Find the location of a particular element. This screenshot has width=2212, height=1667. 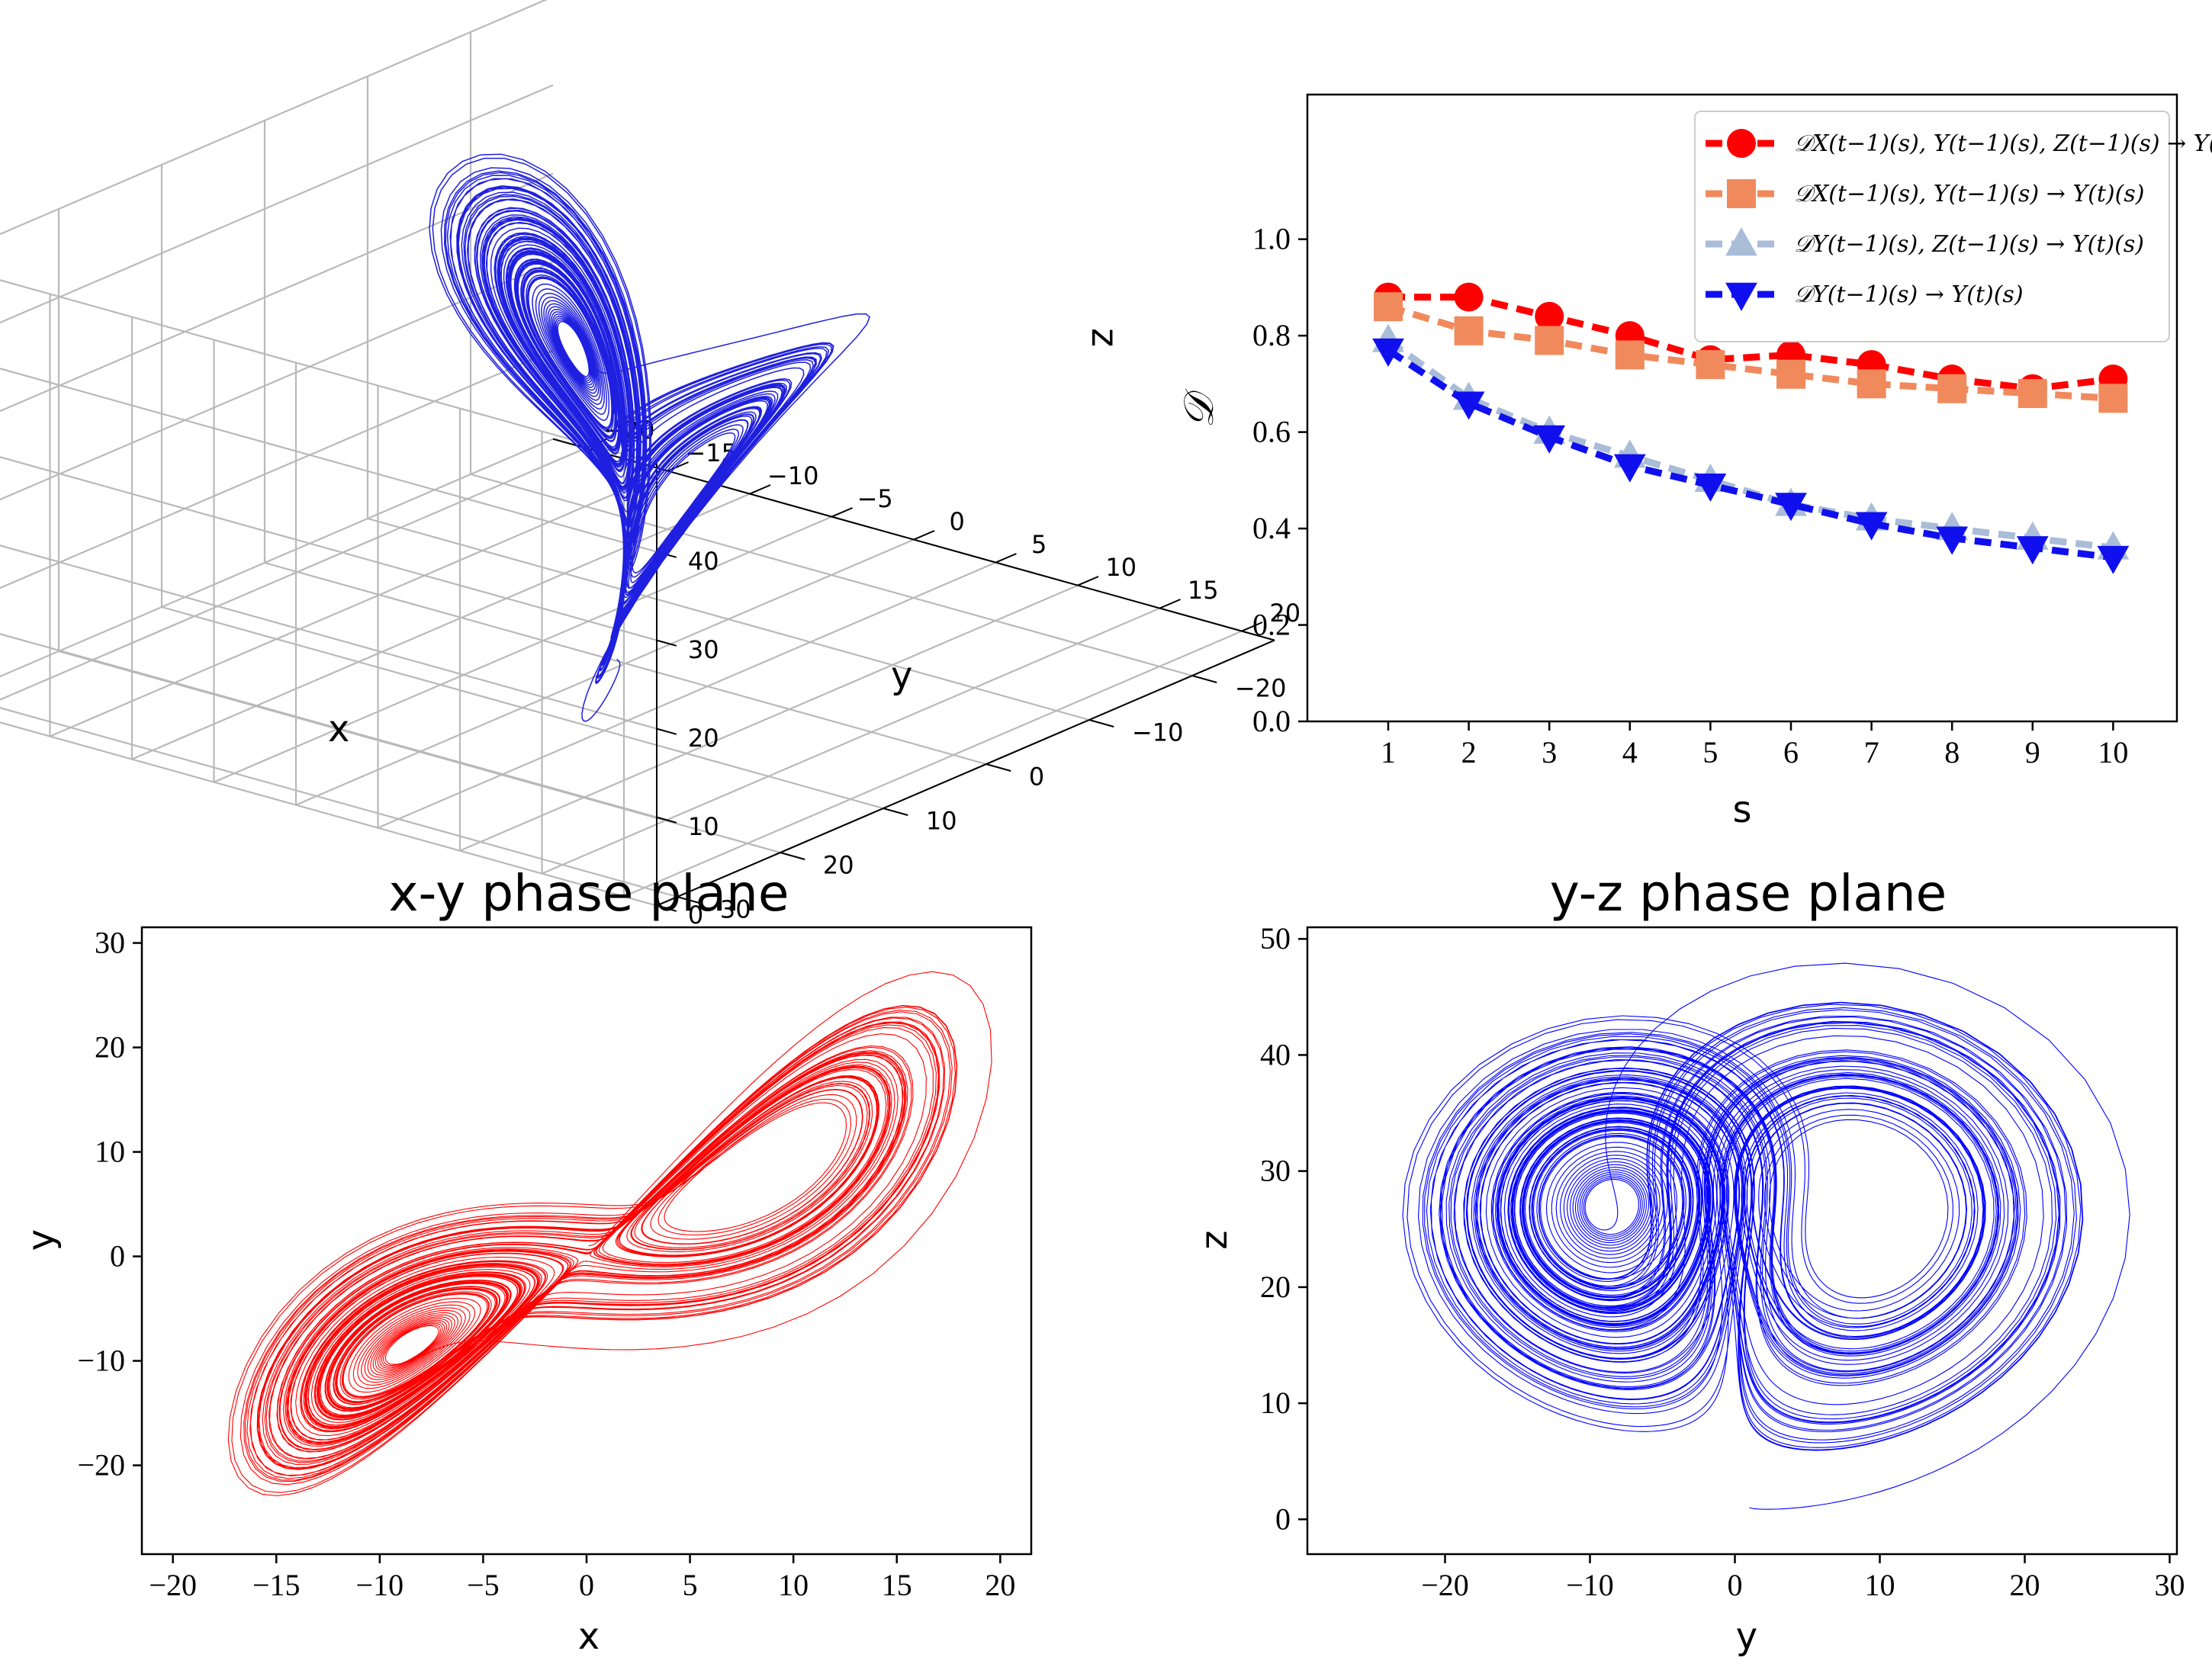

x-tick-label: 3 is located at coordinates (1549, 752).